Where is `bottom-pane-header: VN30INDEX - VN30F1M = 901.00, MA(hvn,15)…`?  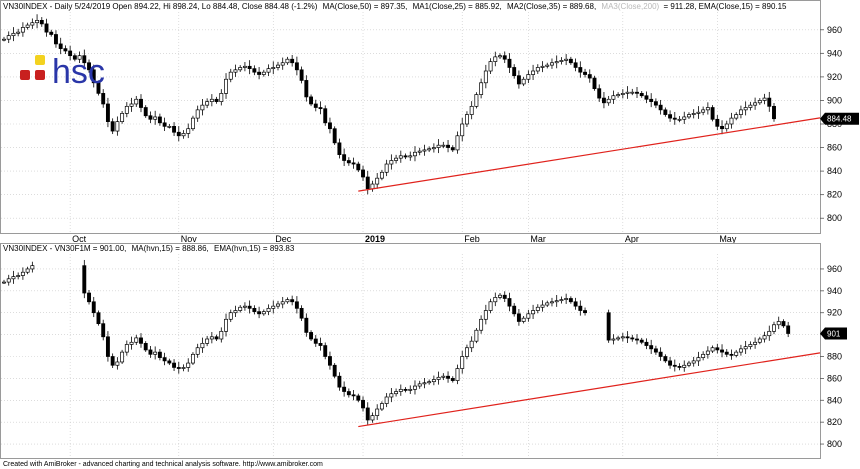
bottom-pane-header: VN30INDEX - VN30F1M = 901.00, MA(hvn,15)… is located at coordinates (149, 248).